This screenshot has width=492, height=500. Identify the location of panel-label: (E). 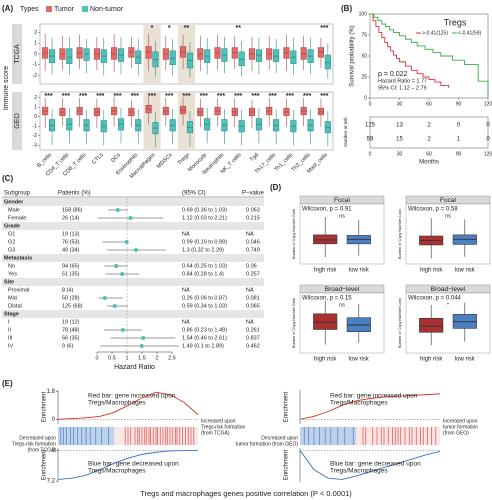
(7, 383).